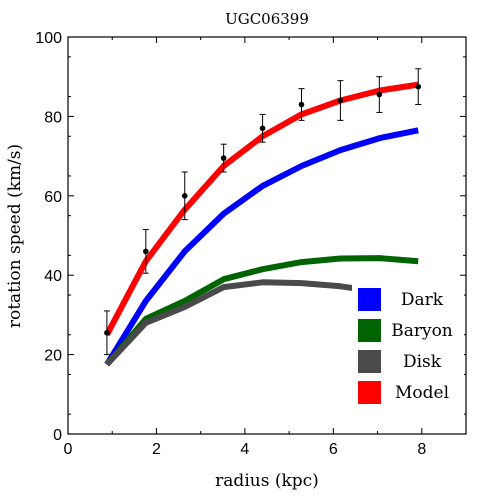 This screenshot has width=500, height=500. Describe the element at coordinates (57, 435) in the screenshot. I see `y-tick-label: 0` at that location.